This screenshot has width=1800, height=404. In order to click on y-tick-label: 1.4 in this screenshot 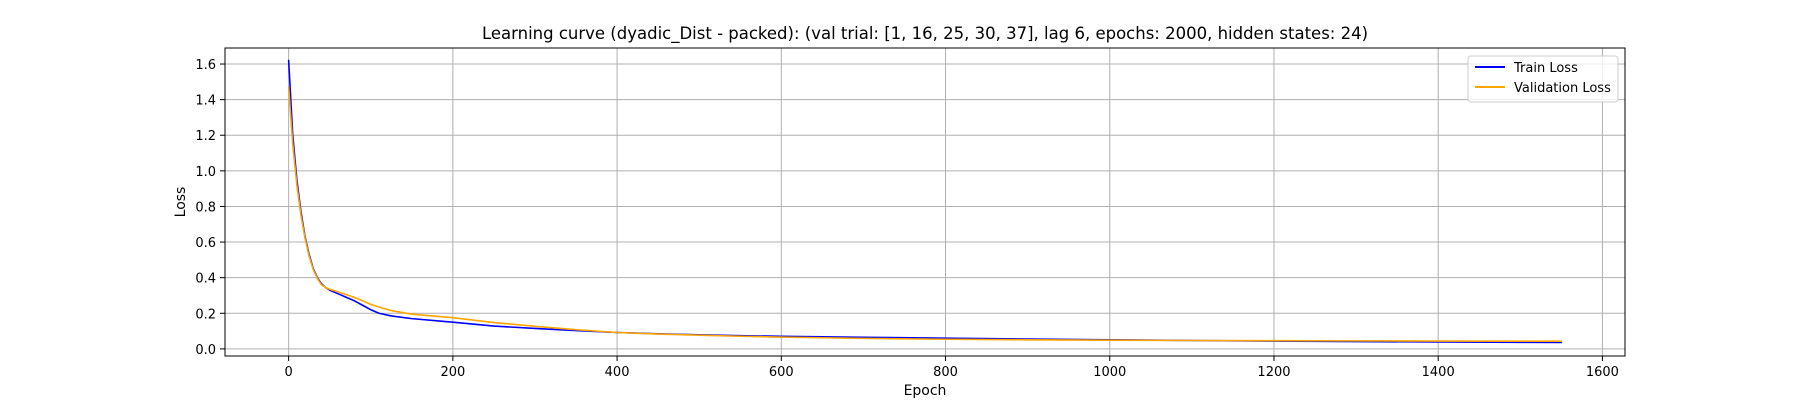, I will do `click(205, 101)`.